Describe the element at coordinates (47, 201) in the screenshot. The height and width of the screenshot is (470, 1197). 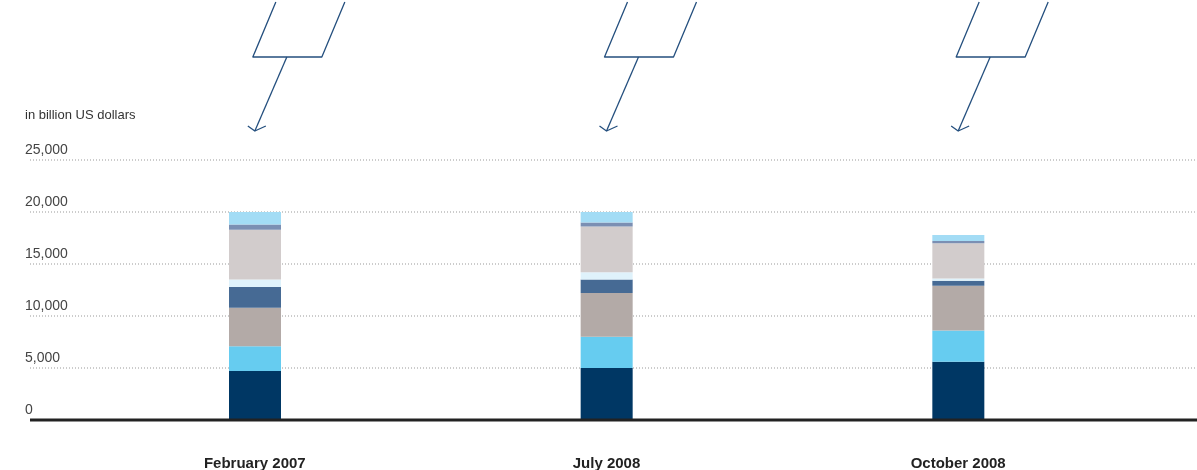
I see `y-tick-label: 20,000` at that location.